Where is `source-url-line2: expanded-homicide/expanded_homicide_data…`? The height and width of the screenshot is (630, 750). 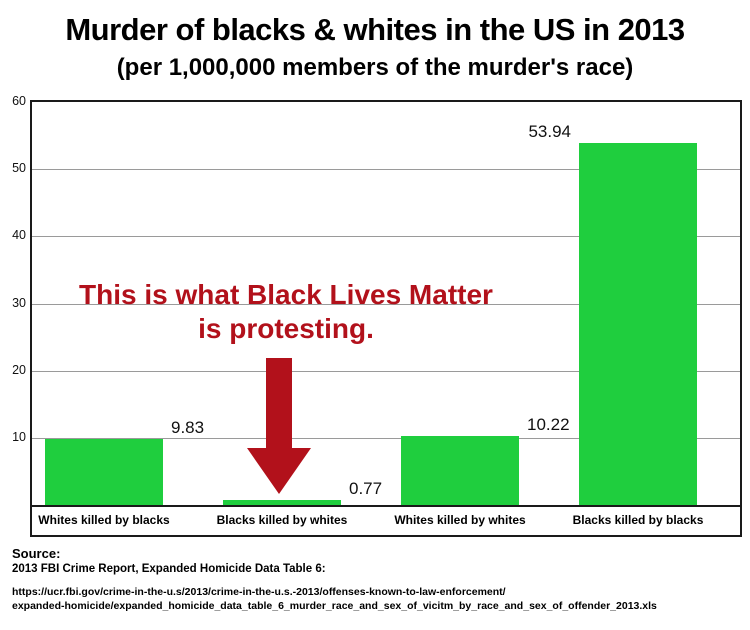 source-url-line2: expanded-homicide/expanded_homicide_data… is located at coordinates (334, 606).